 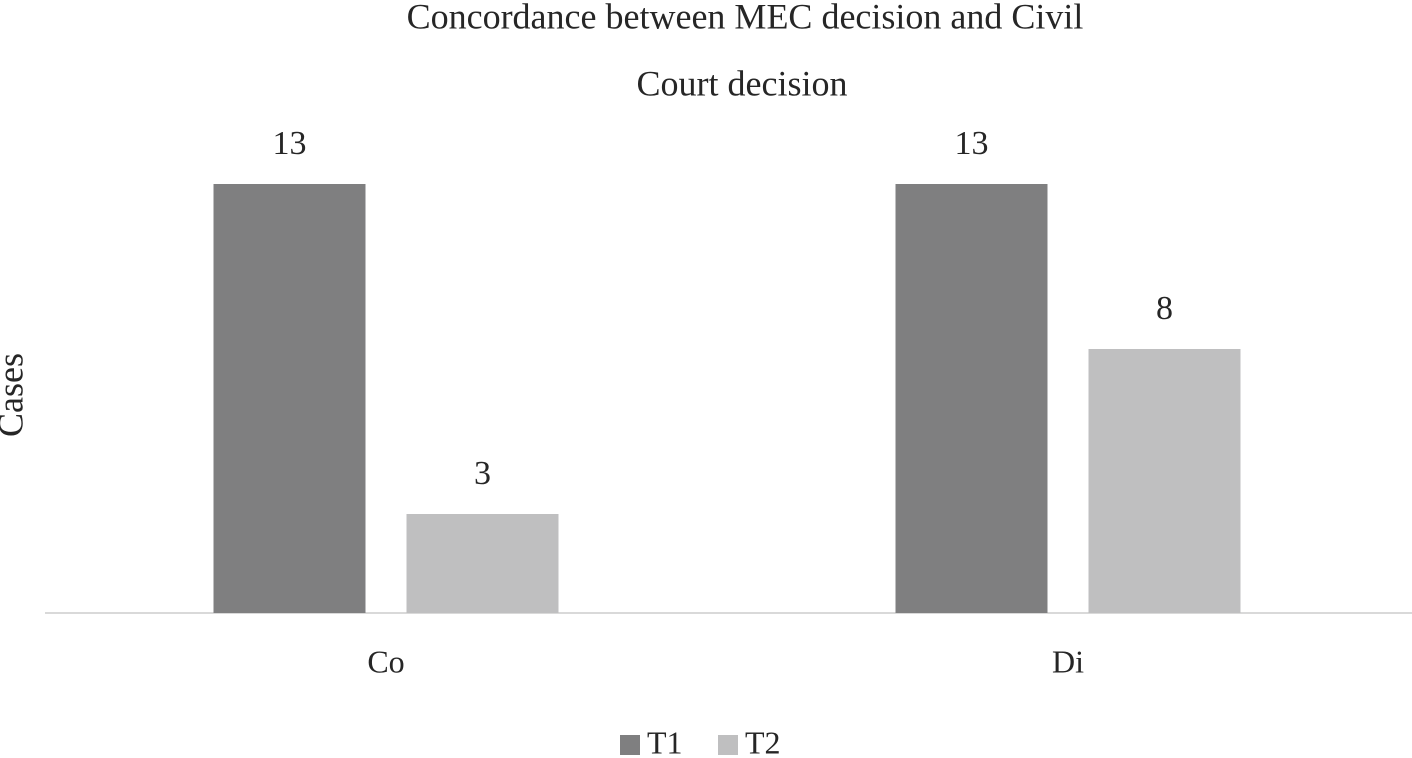 What do you see at coordinates (482, 473) in the screenshot?
I see `data-label: 3` at bounding box center [482, 473].